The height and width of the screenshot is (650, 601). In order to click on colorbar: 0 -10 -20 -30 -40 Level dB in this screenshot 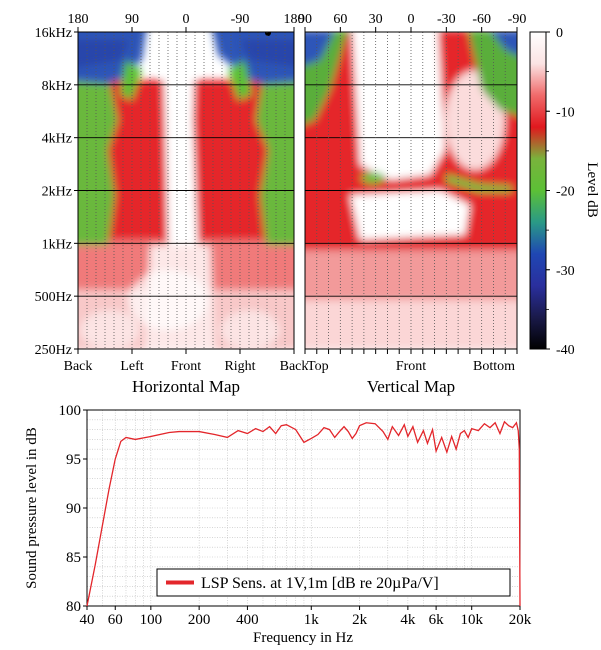, I will do `click(564, 192)`.